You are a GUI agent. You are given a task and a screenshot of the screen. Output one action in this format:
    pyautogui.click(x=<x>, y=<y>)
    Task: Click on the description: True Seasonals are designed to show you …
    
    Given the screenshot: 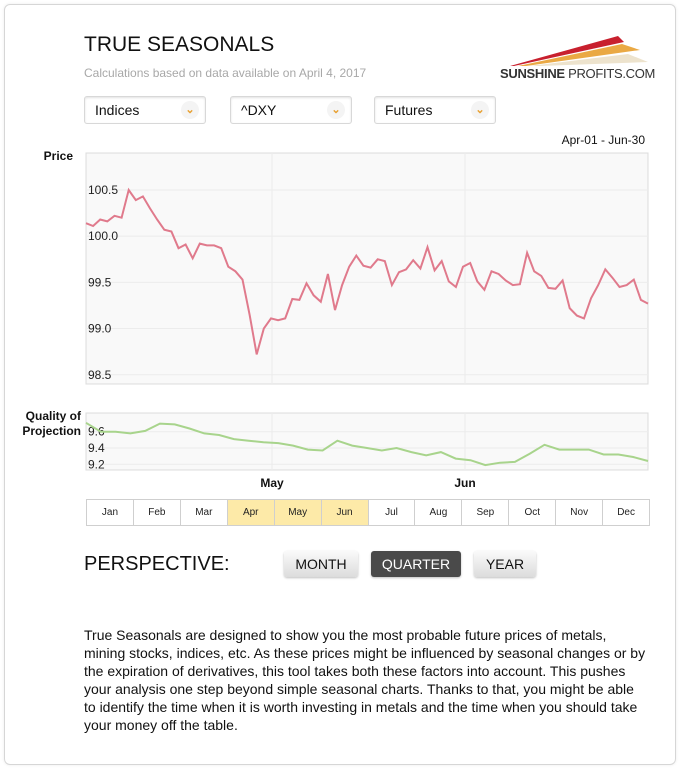 What is the action you would take?
    pyautogui.click(x=365, y=680)
    